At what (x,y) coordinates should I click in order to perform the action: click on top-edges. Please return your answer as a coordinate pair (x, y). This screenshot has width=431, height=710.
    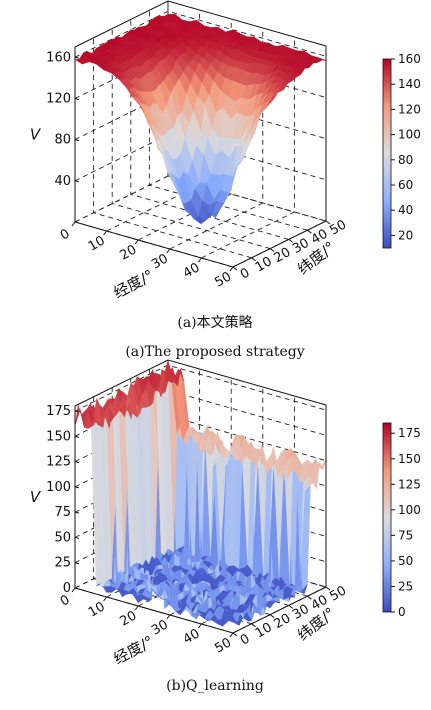
    Looking at the image, I should click on (200, 24).